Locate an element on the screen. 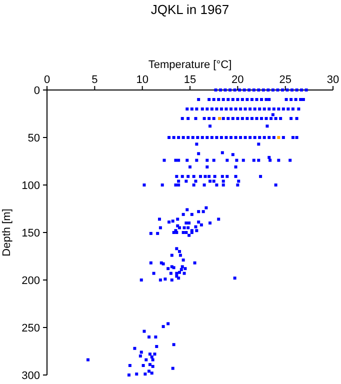  x-tick-label: 5 is located at coordinates (95, 80).